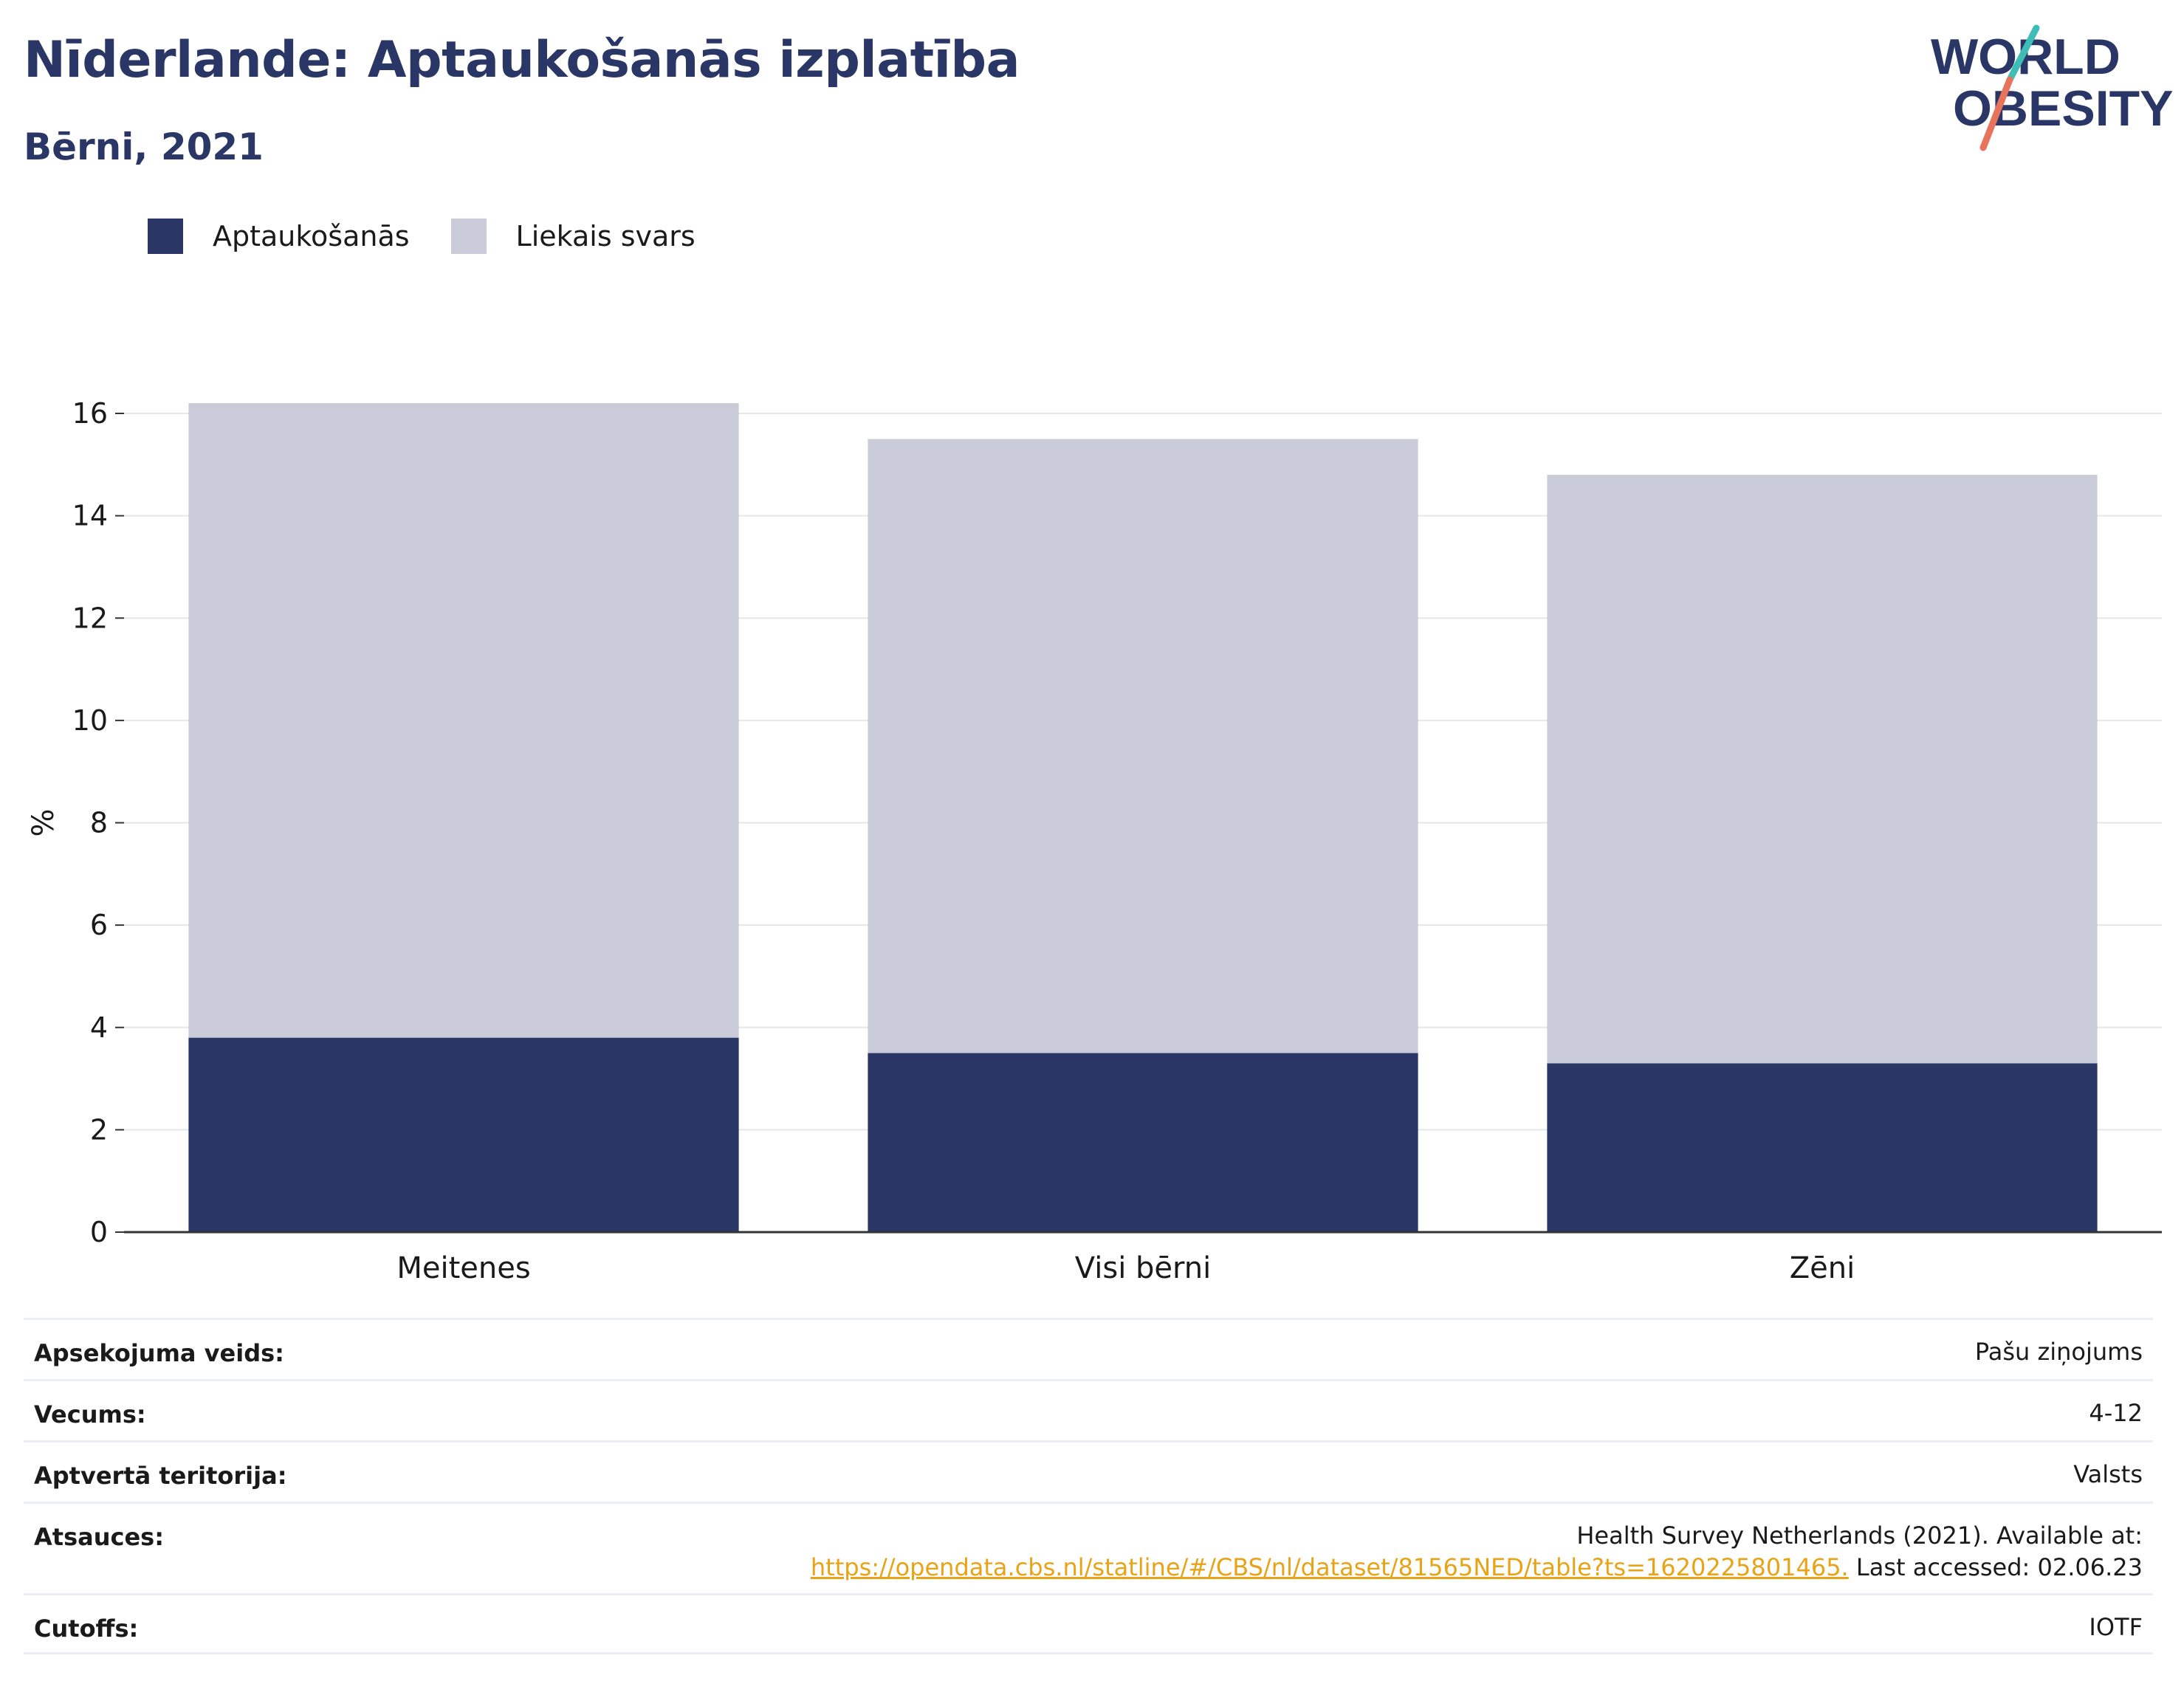 This screenshot has width=2184, height=1695. Describe the element at coordinates (1089, 1348) in the screenshot. I see `info-row-survey-type: Apsekojuma veids: Pašu ziņojums` at that location.